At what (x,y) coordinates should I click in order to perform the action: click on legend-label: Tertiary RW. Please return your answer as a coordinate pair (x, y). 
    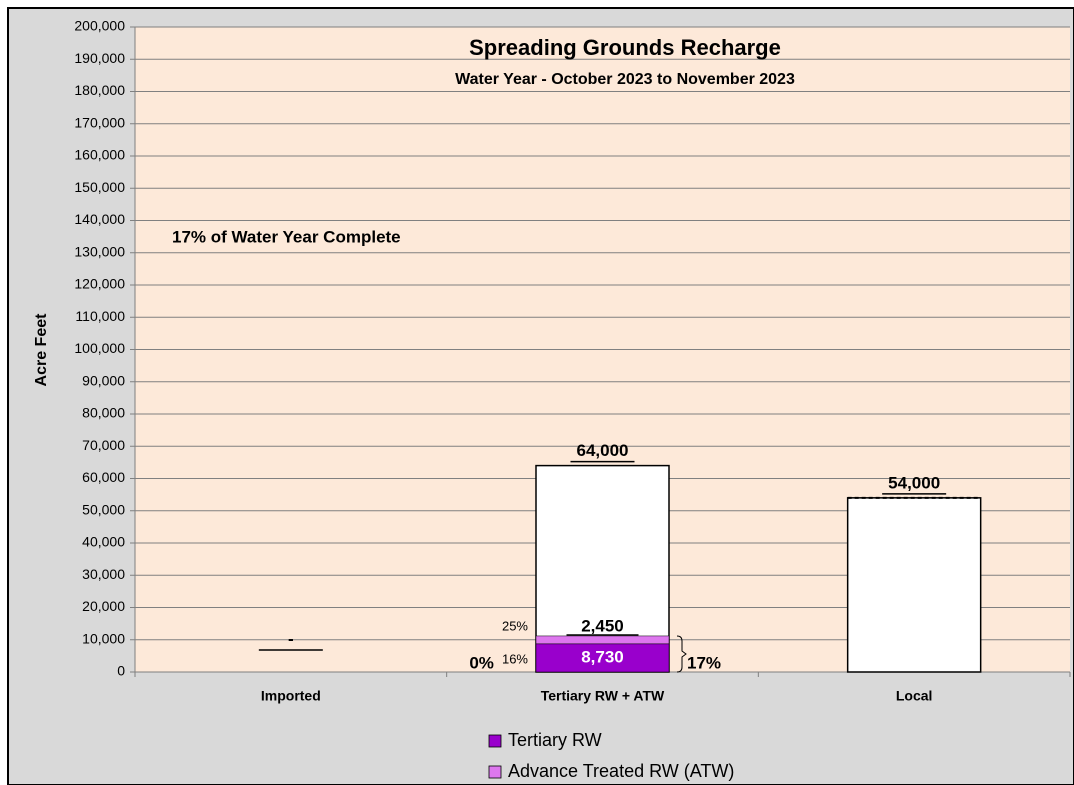
    Looking at the image, I should click on (555, 740).